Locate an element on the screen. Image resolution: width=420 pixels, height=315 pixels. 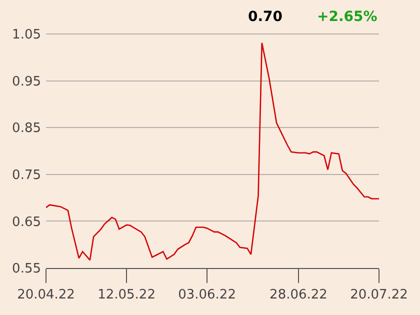
x-tick-label: 20.07.22 is located at coordinates (379, 295).